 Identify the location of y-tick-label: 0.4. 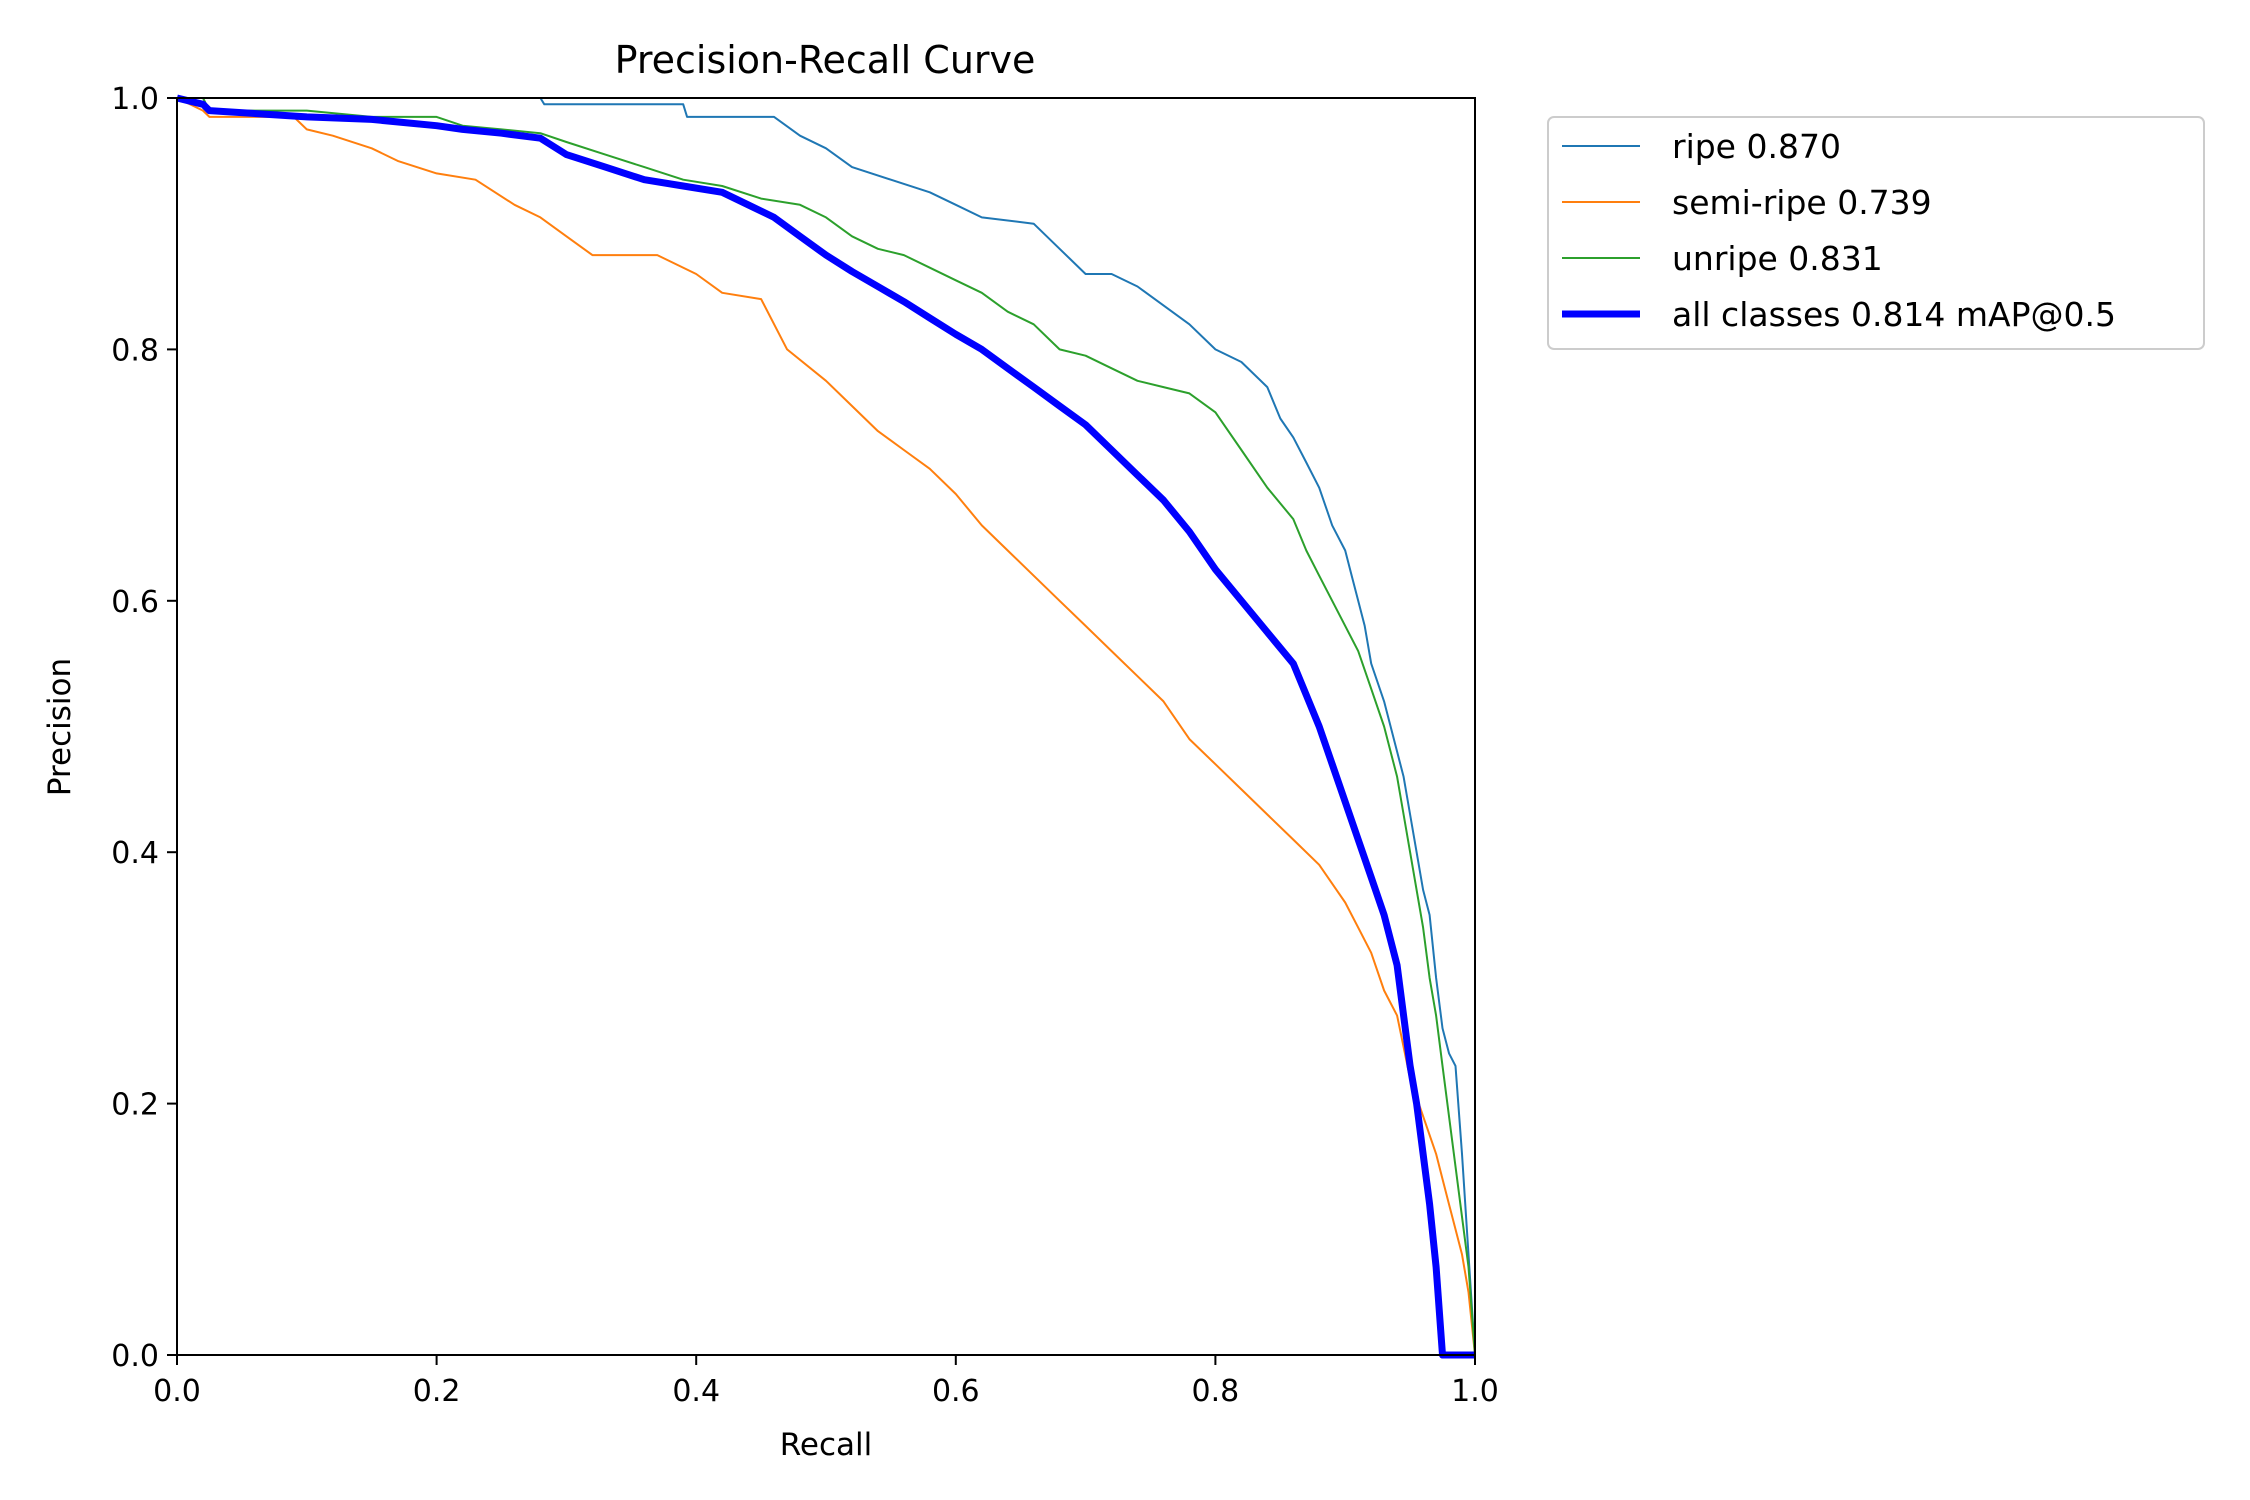
(135, 853).